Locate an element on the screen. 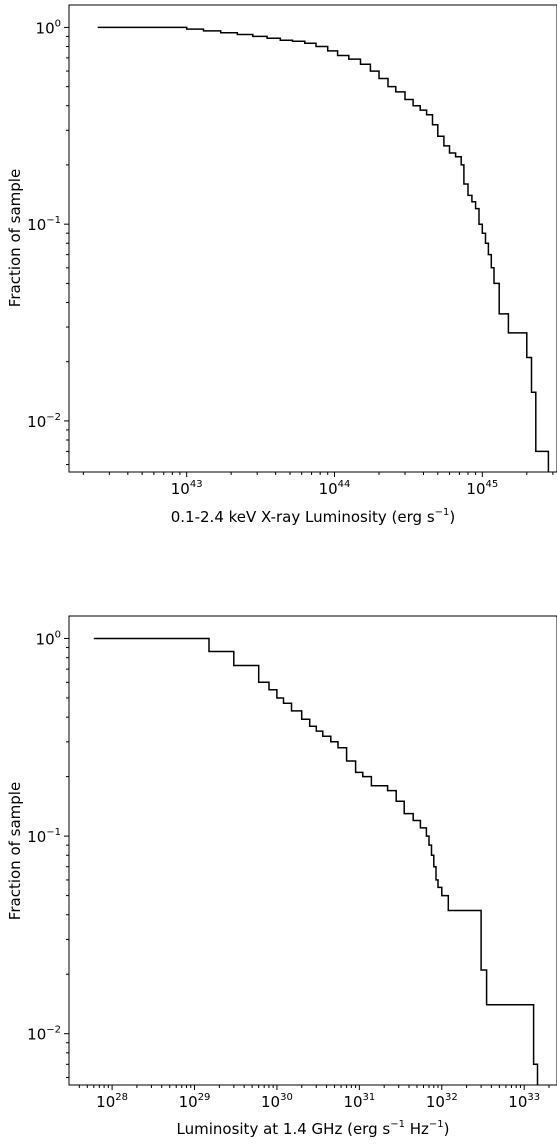 The height and width of the screenshot is (1144, 557). x-tick-label: 1030 is located at coordinates (277, 1101).